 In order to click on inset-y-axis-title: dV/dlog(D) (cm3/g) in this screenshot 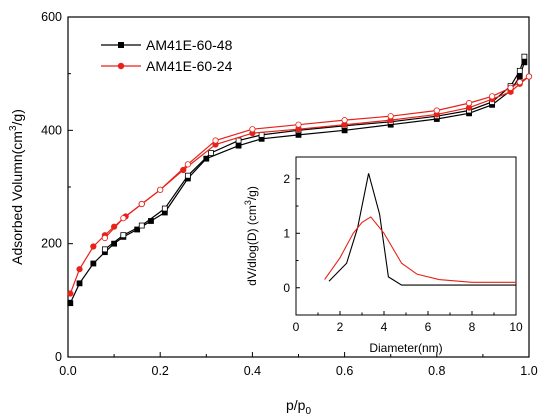, I will do `click(251, 236)`.